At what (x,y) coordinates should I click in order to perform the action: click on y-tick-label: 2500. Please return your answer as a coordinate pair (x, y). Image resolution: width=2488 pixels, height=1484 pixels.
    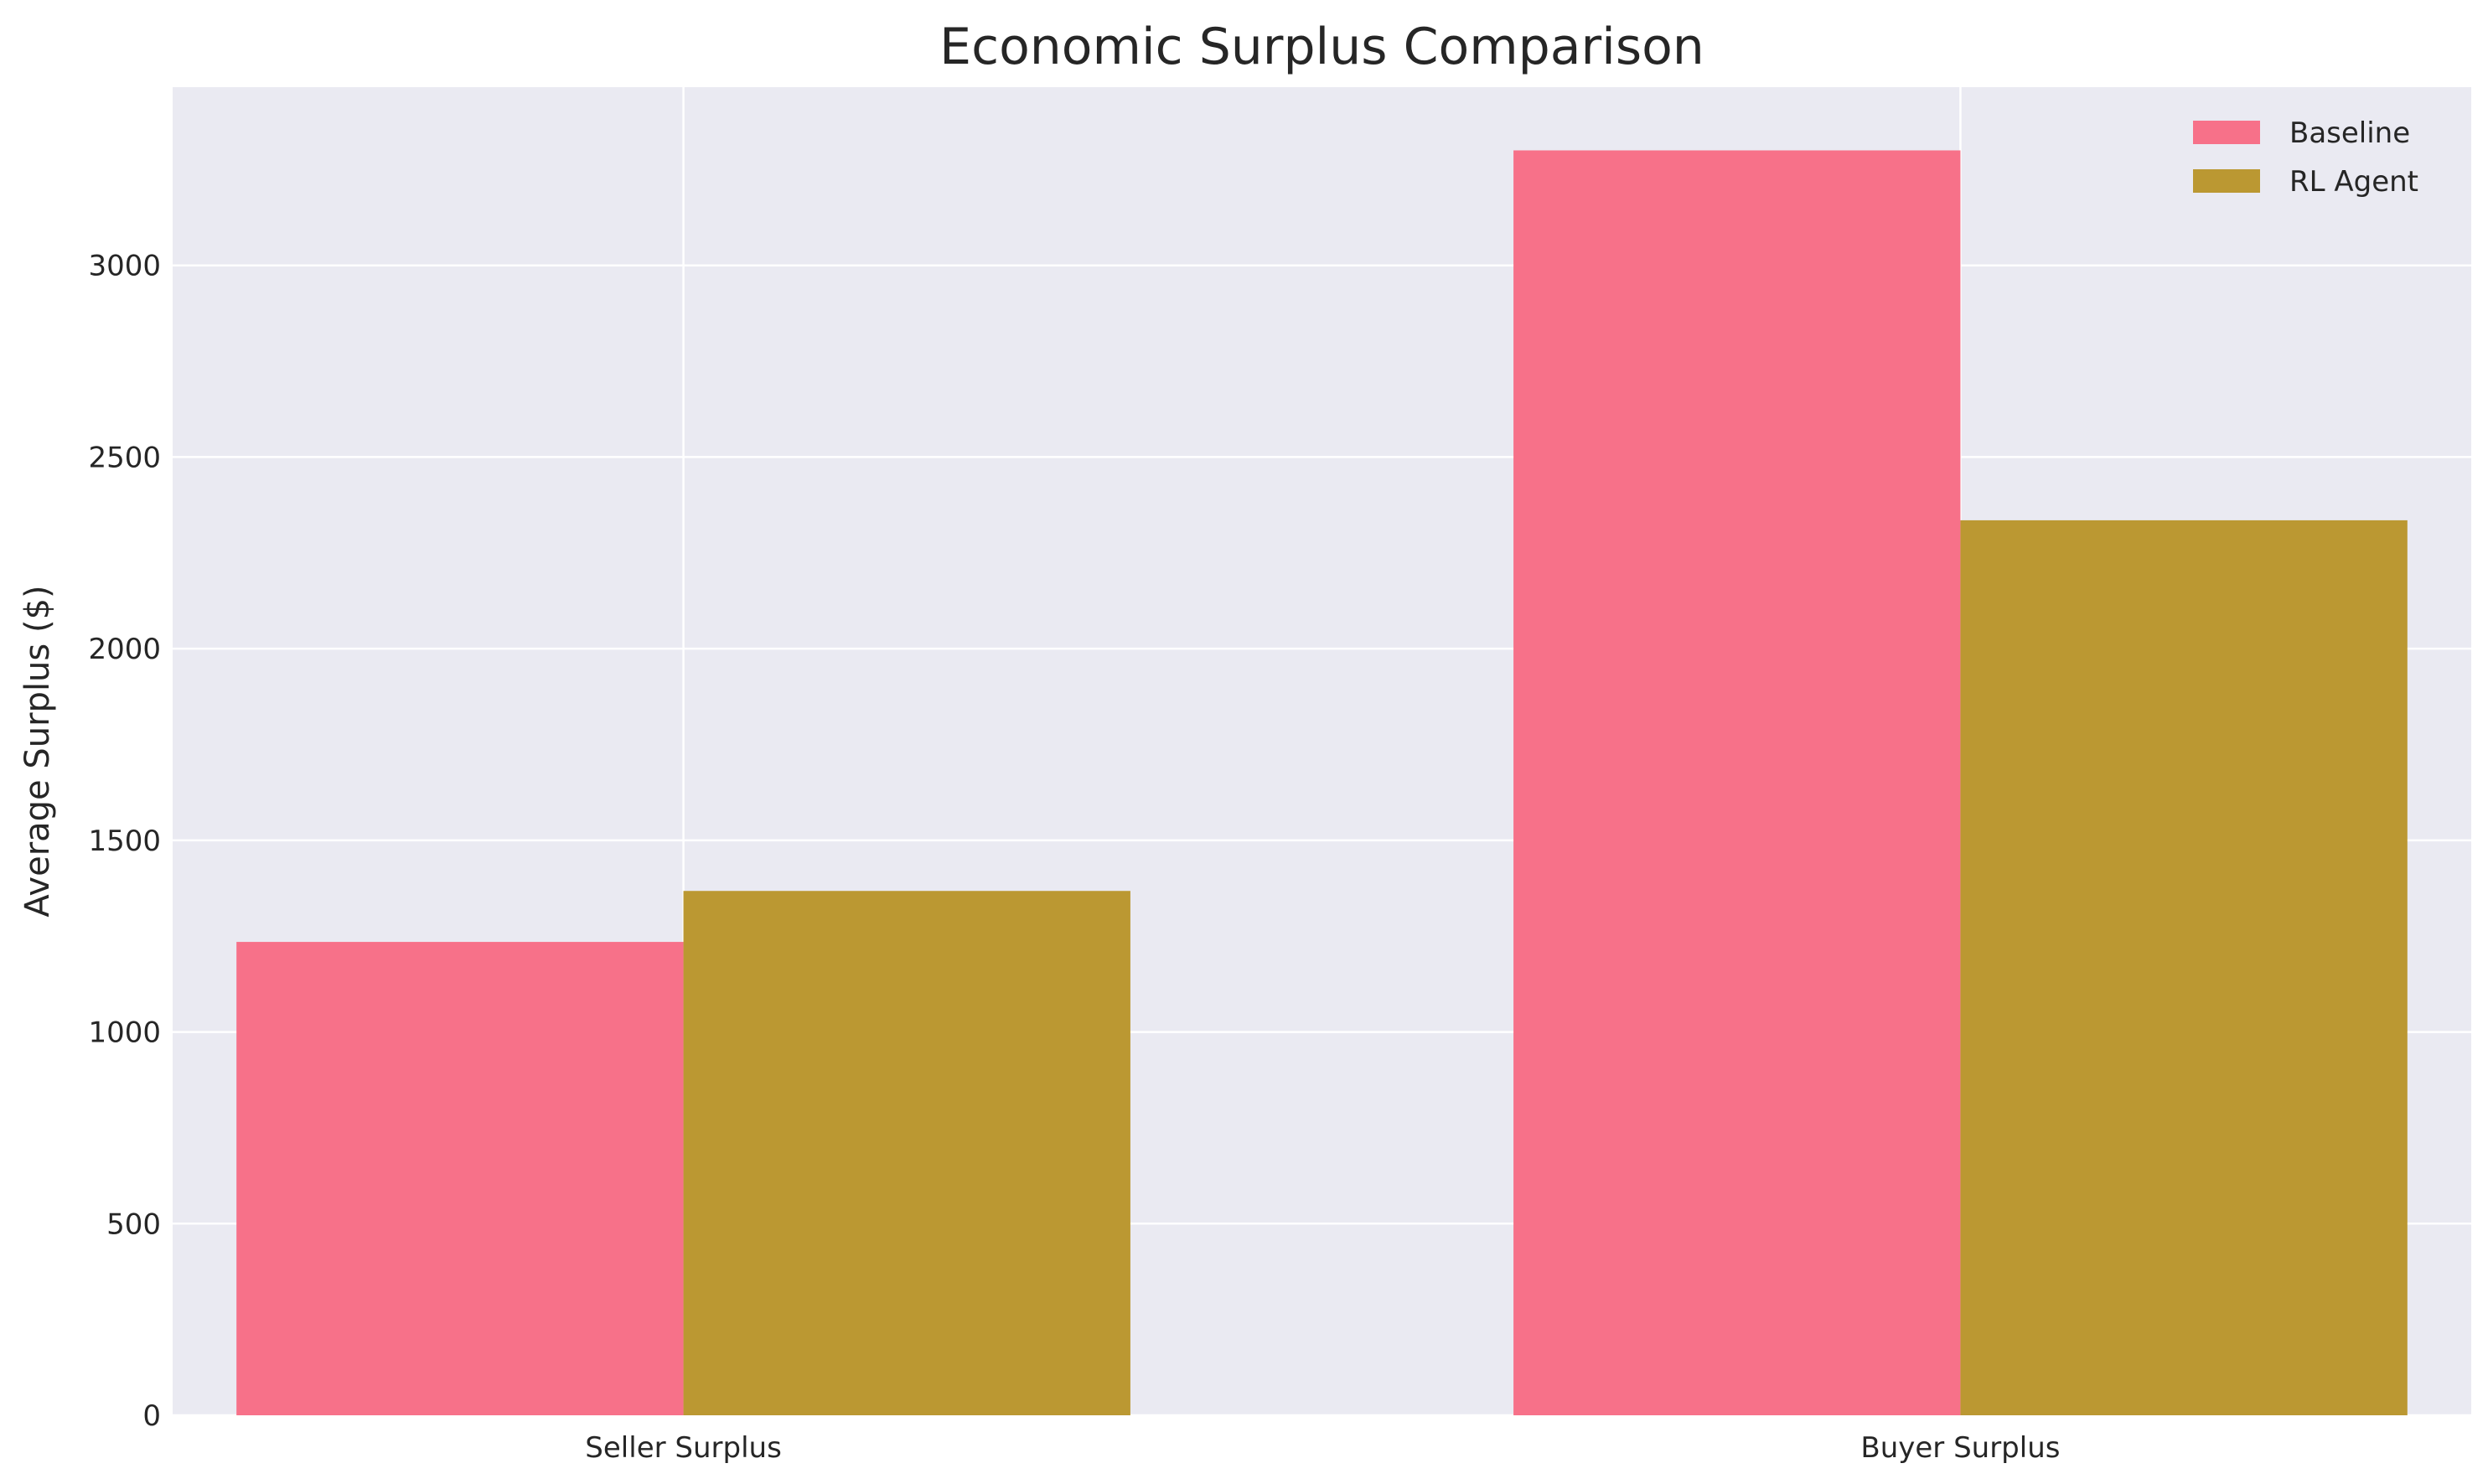
    Looking at the image, I should click on (124, 457).